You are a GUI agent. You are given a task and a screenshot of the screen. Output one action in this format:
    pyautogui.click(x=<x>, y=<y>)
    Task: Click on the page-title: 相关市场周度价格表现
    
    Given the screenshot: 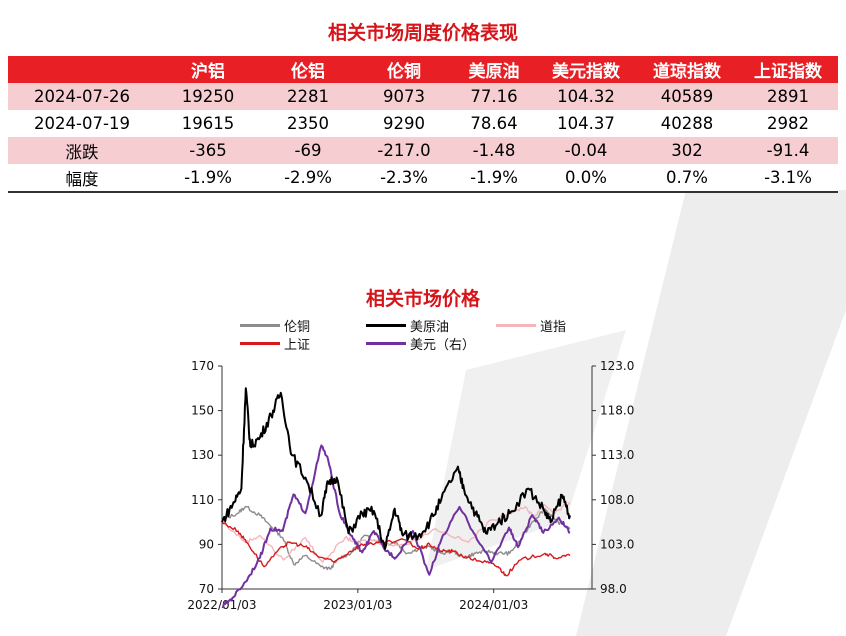 What is the action you would take?
    pyautogui.click(x=422, y=33)
    